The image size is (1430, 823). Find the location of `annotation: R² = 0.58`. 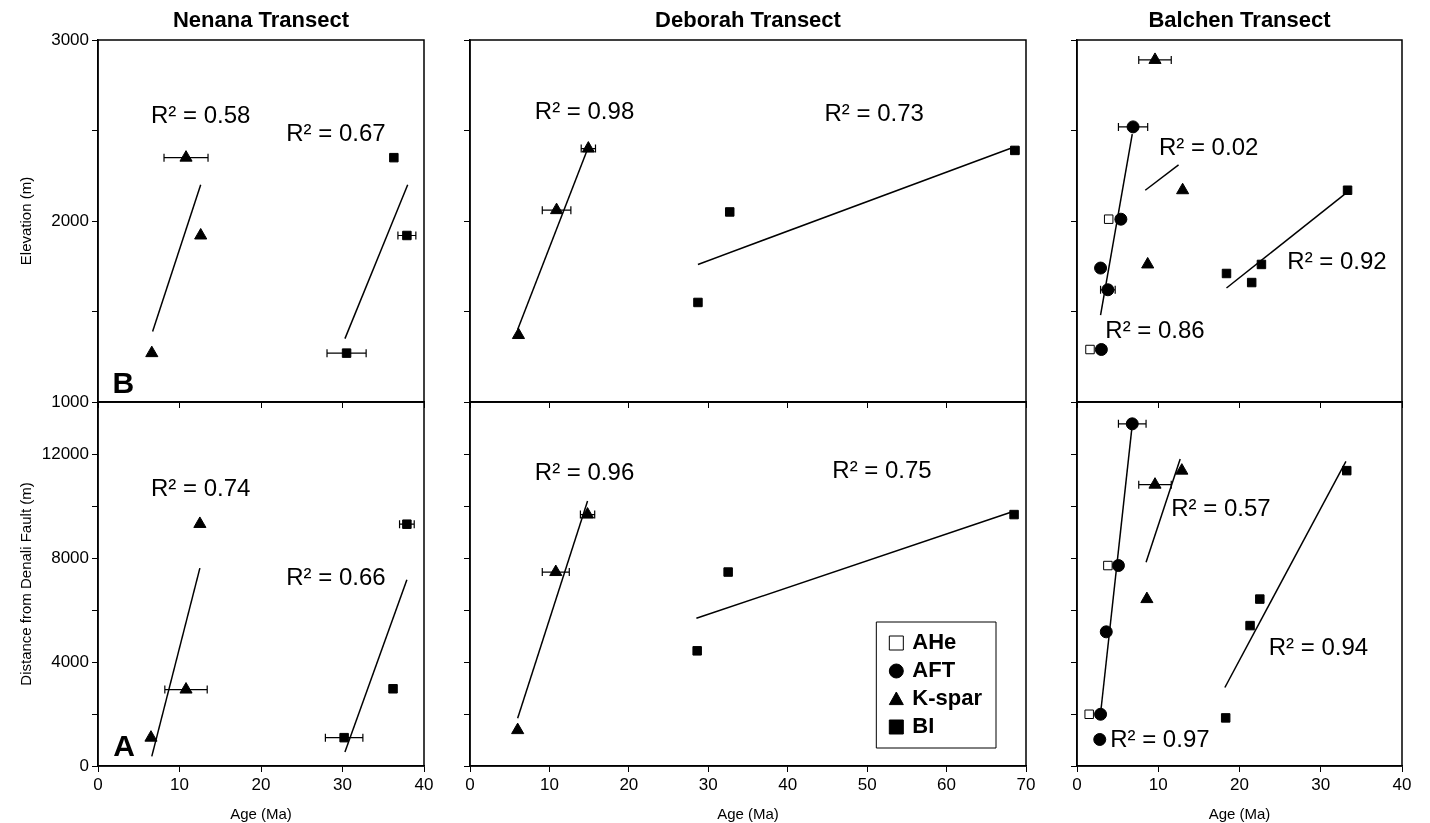

annotation: R² = 0.58 is located at coordinates (200, 114).